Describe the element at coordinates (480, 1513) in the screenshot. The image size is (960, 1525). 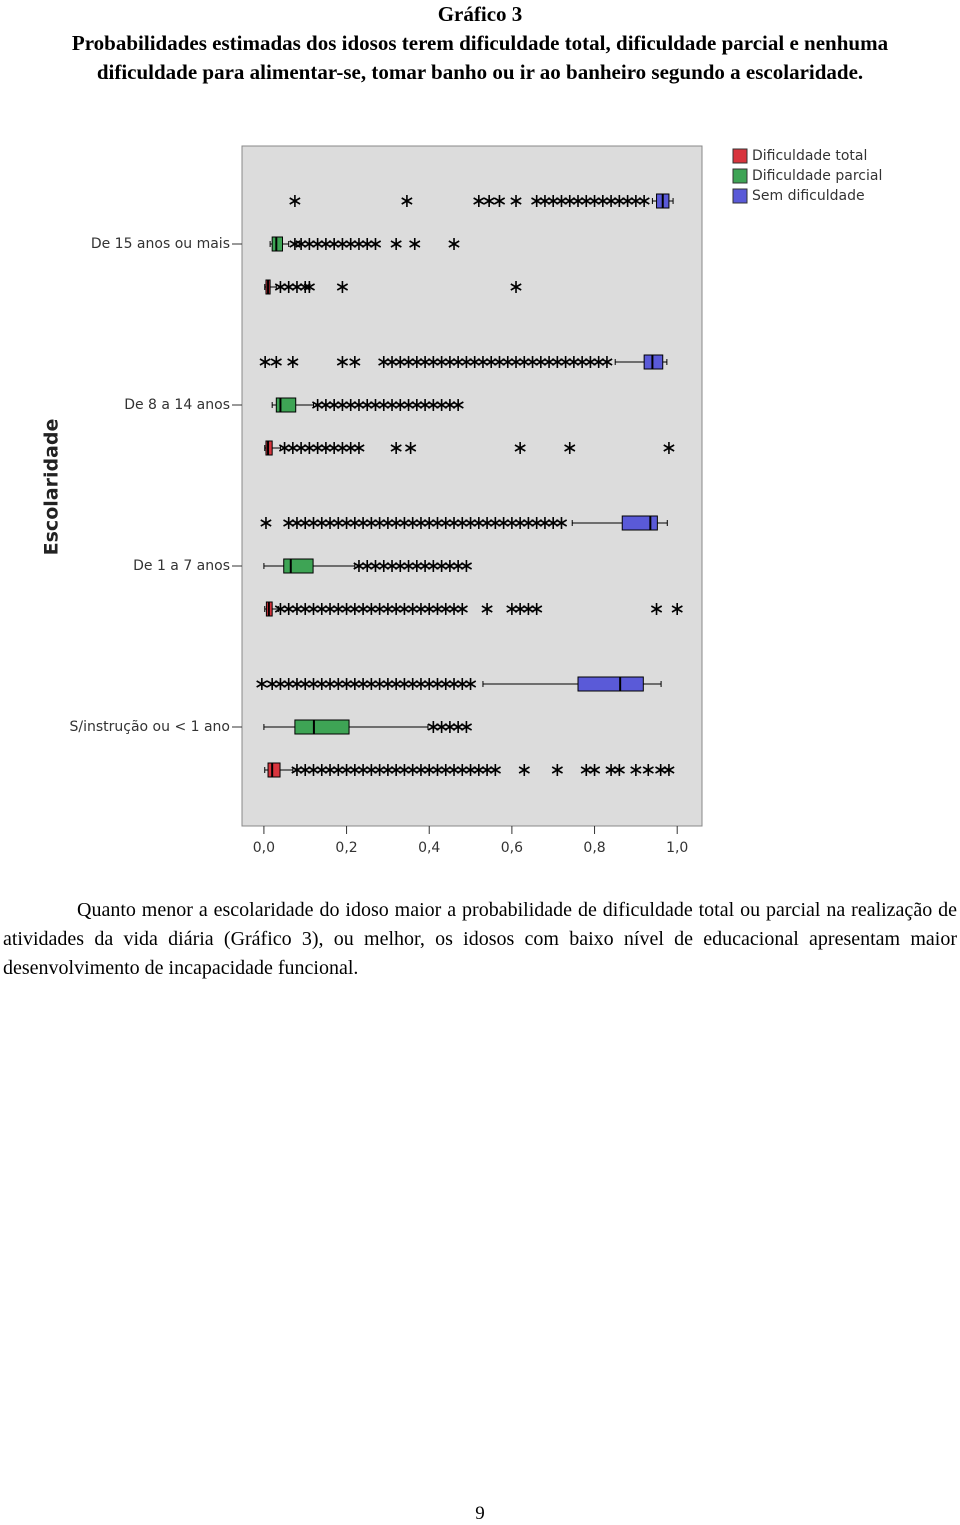
I see `page-number: 9` at that location.